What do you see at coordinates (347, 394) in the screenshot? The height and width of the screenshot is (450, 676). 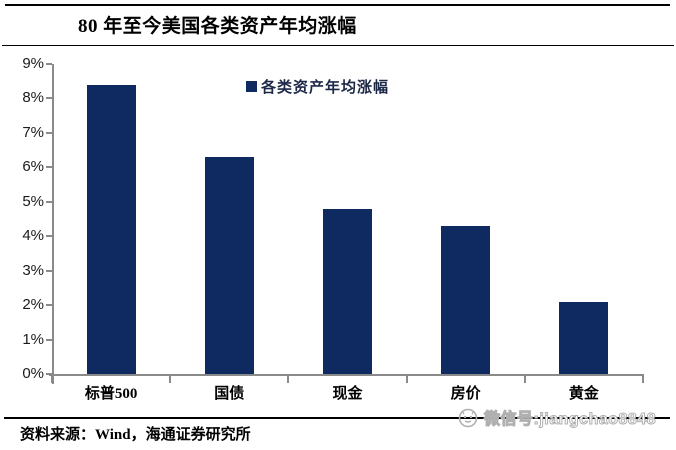 I see `x-axis-category-label: 现金` at bounding box center [347, 394].